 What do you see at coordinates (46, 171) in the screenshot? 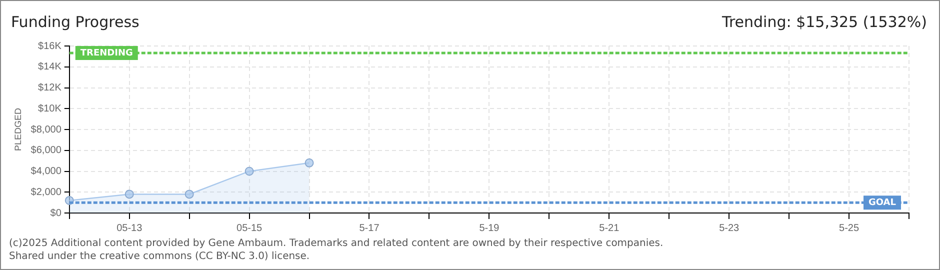
I see `y-tick-label: $4,000` at bounding box center [46, 171].